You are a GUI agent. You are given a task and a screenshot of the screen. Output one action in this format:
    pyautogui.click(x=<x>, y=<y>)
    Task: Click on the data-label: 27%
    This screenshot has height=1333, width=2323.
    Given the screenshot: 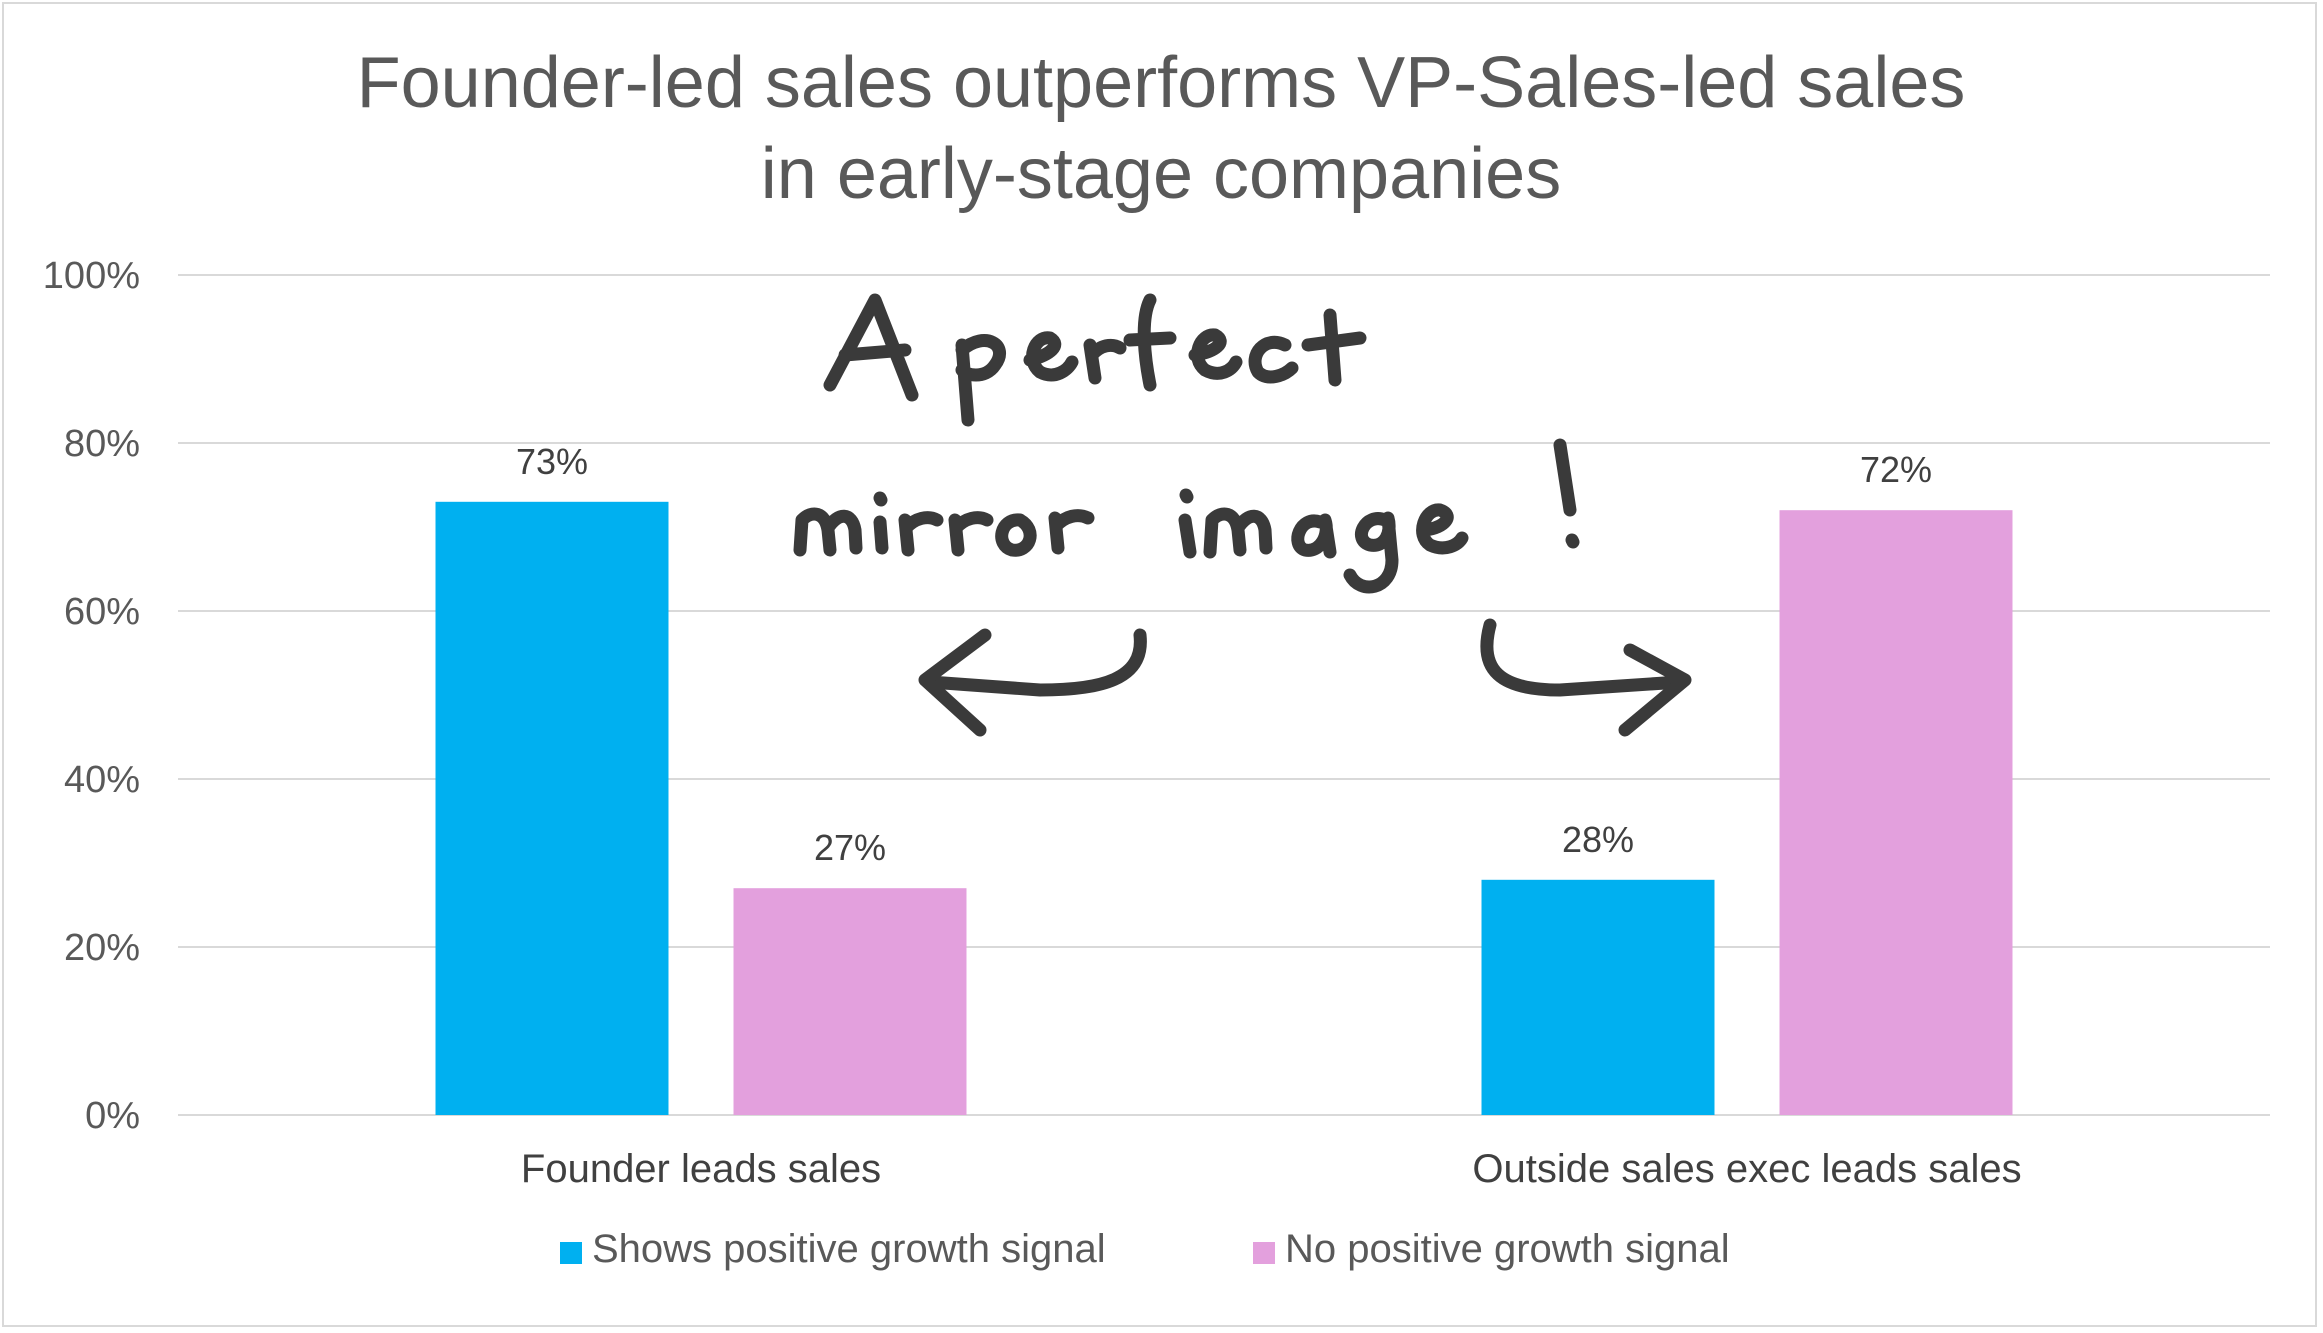 What is the action you would take?
    pyautogui.click(x=850, y=847)
    